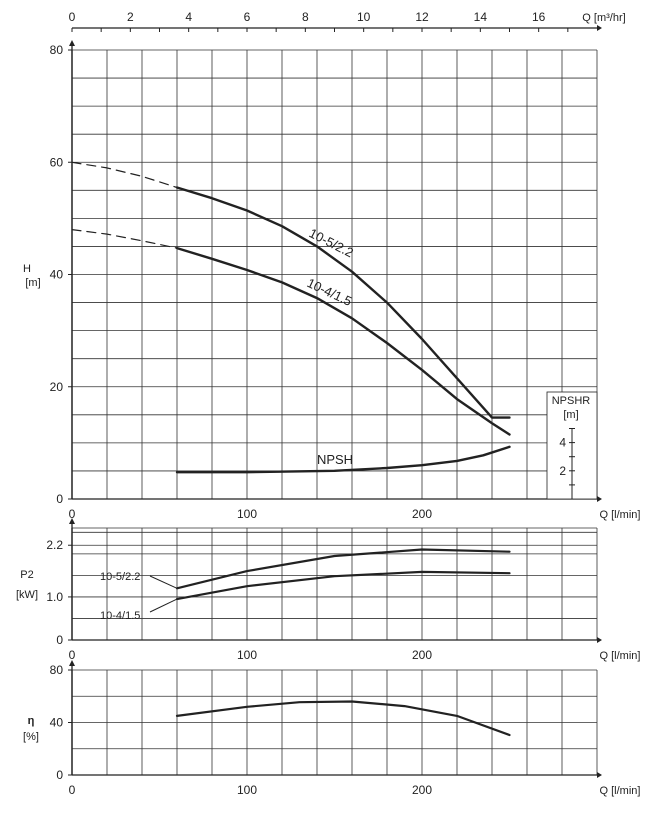 This screenshot has width=646, height=817. Describe the element at coordinates (57, 670) in the screenshot. I see `eff-y-tick-label: 80` at that location.